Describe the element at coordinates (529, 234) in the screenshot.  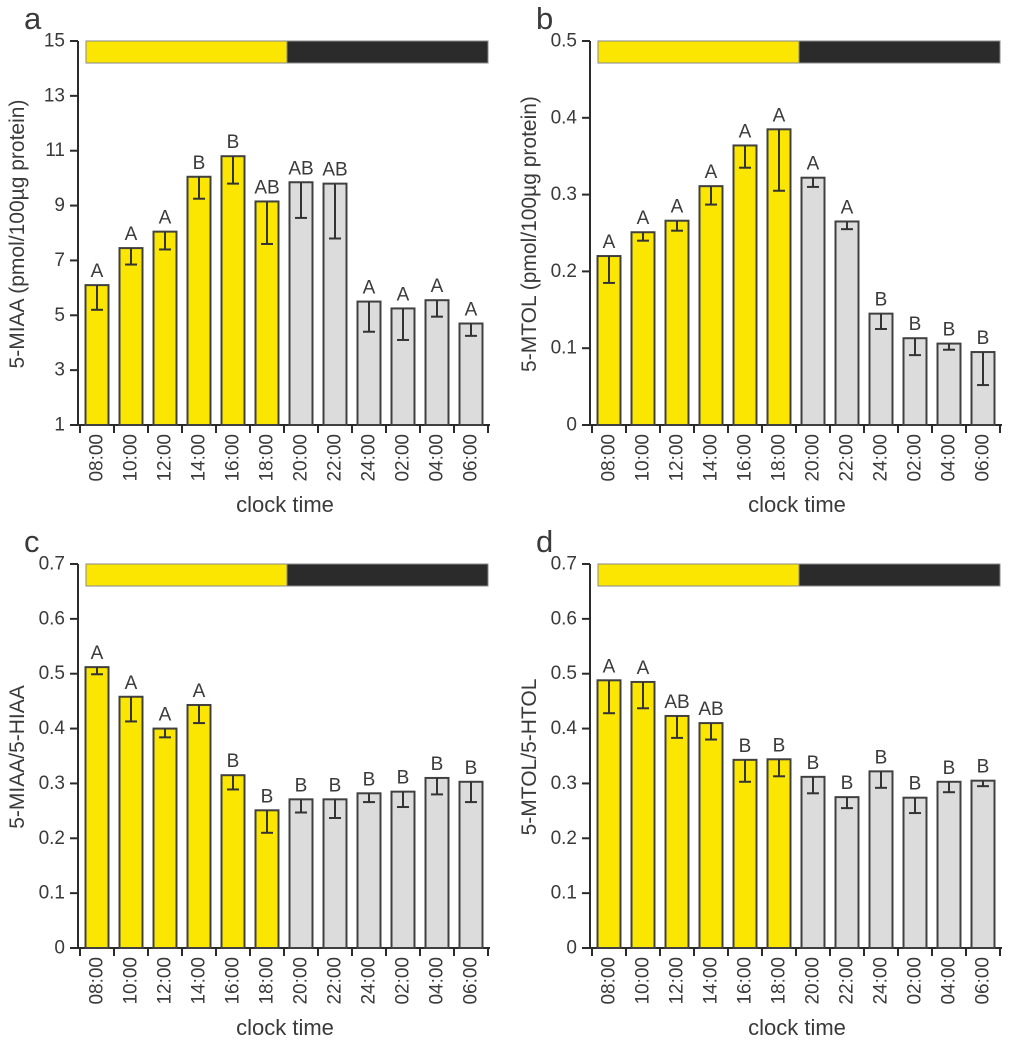
I see `panel-b-y-axis-label: 5-MTOL (pmol/100µg protein)` at that location.